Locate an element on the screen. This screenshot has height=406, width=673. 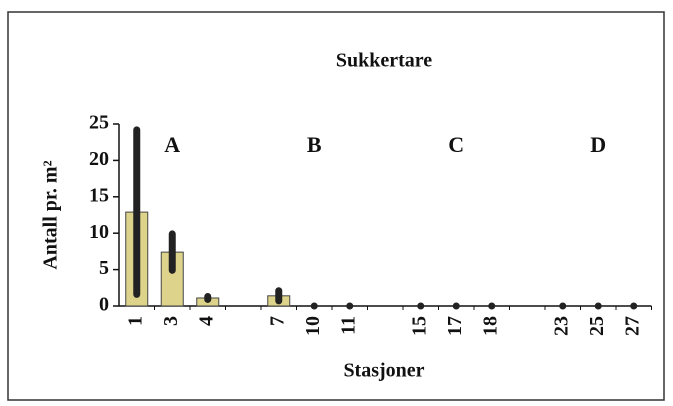
x-tick-label: 3 is located at coordinates (171, 321).